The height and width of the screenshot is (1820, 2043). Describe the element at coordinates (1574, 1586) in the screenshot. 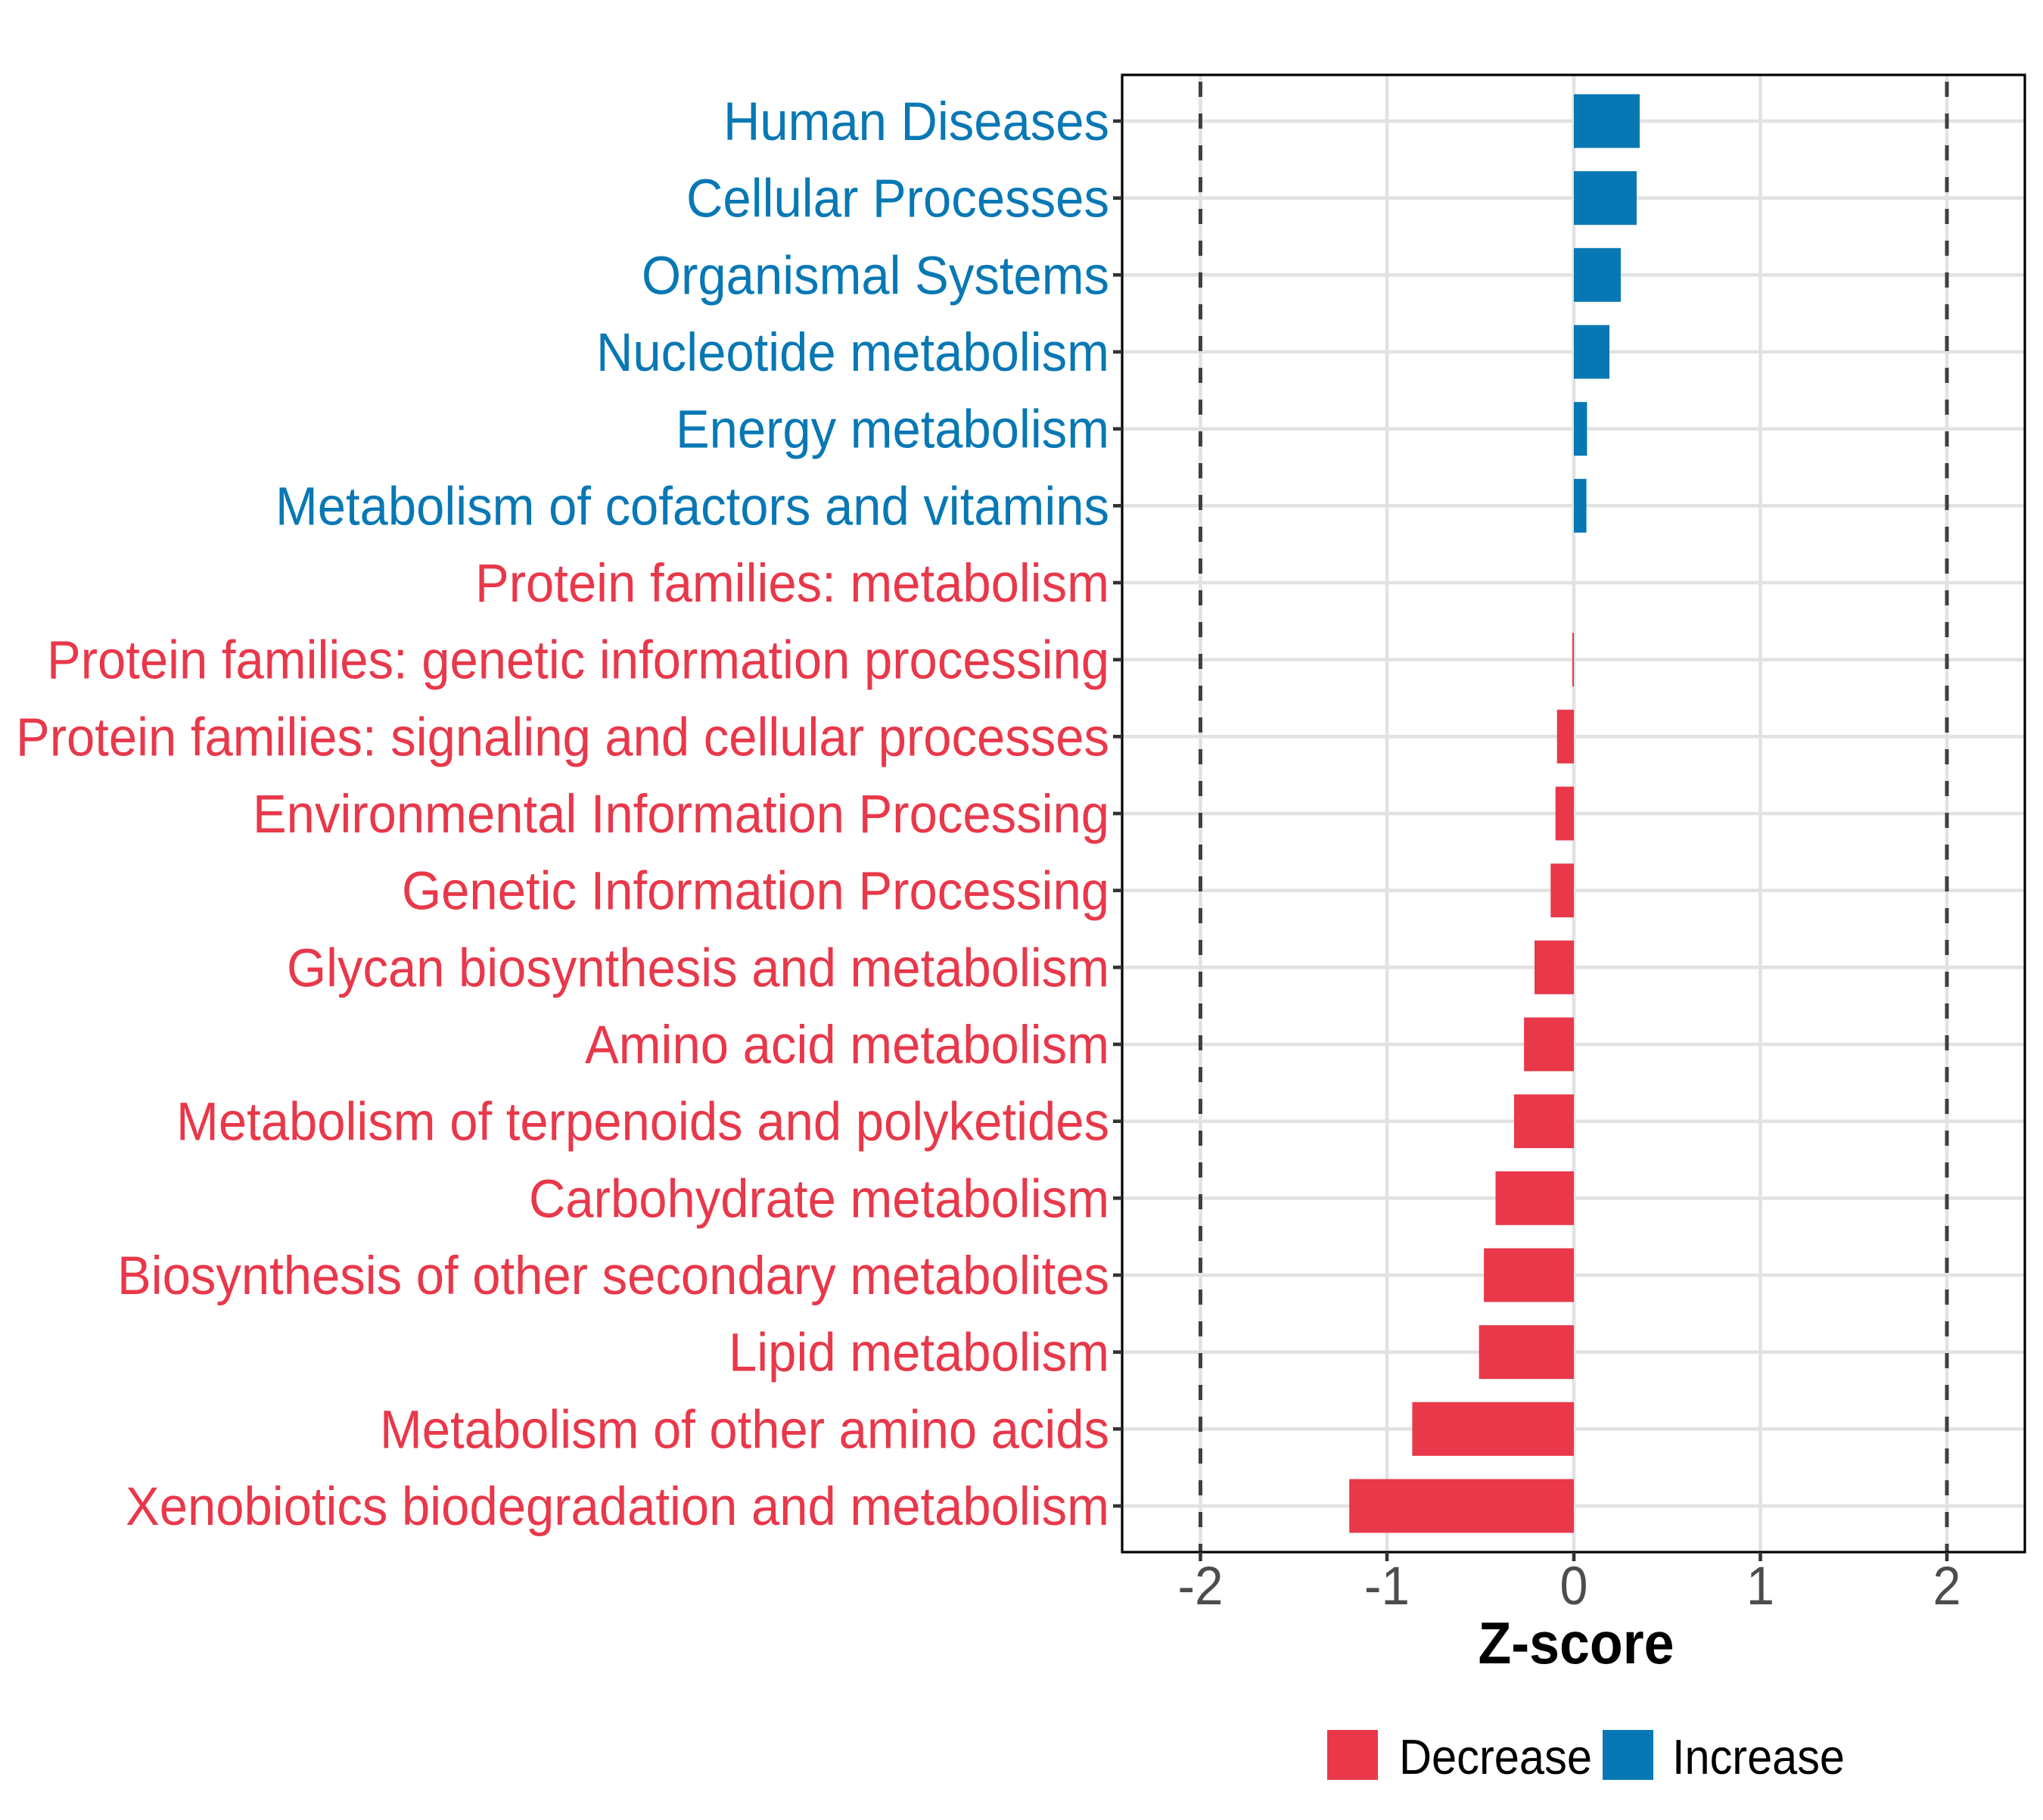

I see `svg-text: 0` at that location.